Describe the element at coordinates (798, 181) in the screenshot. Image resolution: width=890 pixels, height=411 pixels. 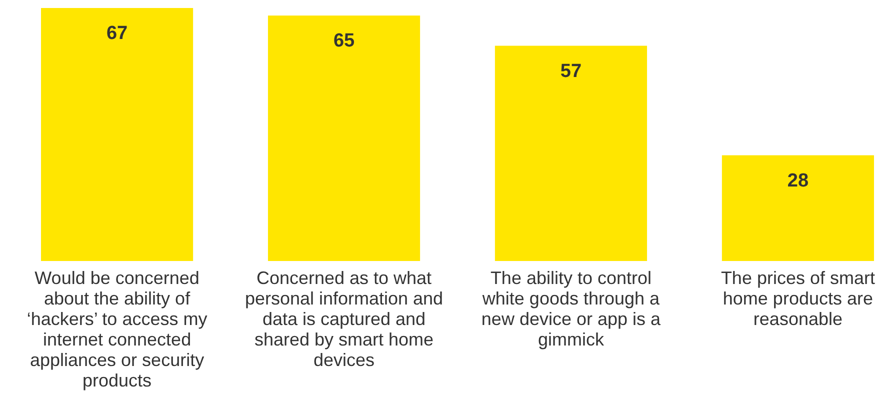
I see `data-label: 28` at that location.